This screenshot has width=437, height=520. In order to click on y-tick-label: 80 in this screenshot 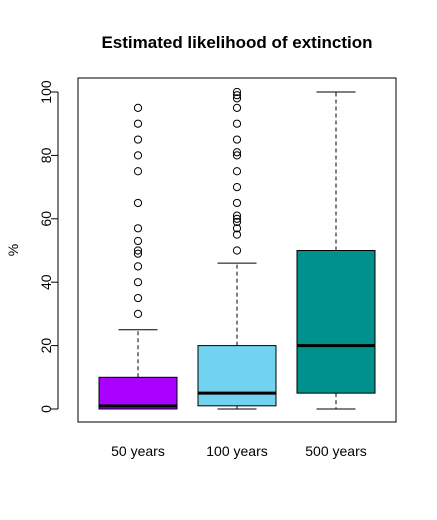, I will do `click(46, 155)`.